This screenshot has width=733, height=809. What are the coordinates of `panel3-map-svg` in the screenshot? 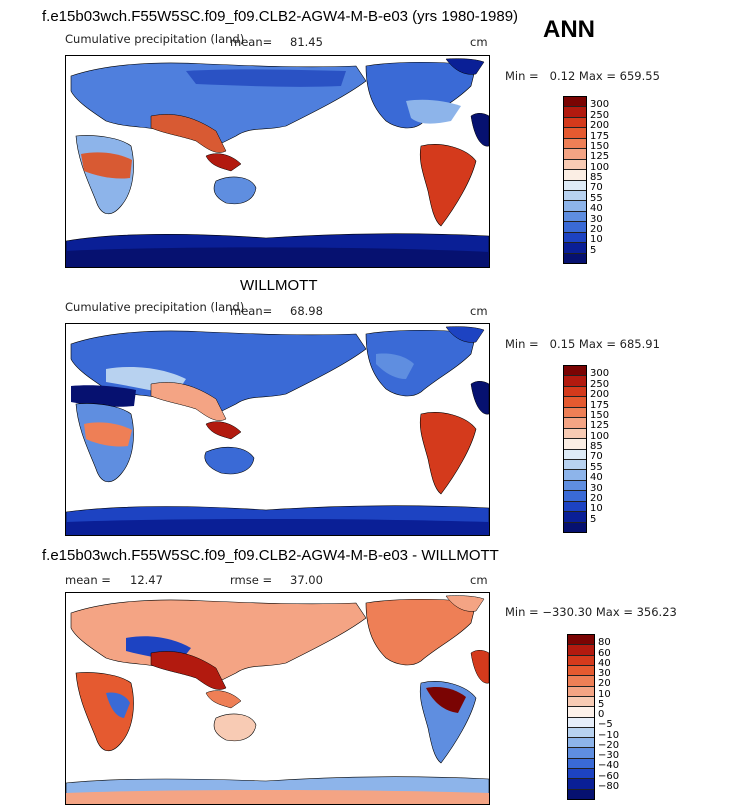 It's located at (277, 699).